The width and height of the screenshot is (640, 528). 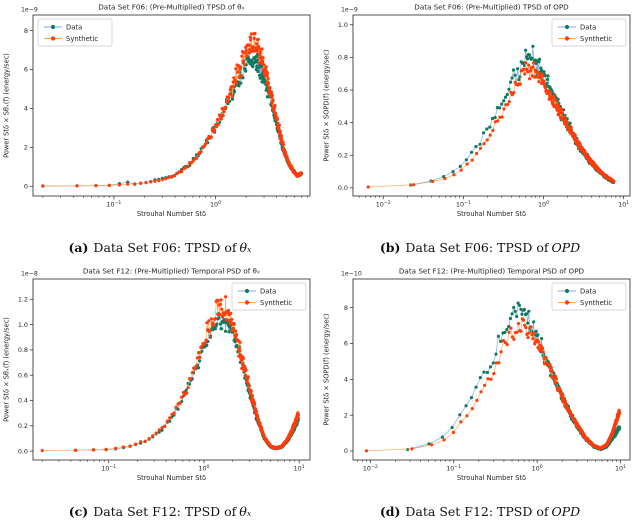 I want to click on caption-a: (a) Data Set F06: TPSD of θₓ, so click(x=160, y=247).